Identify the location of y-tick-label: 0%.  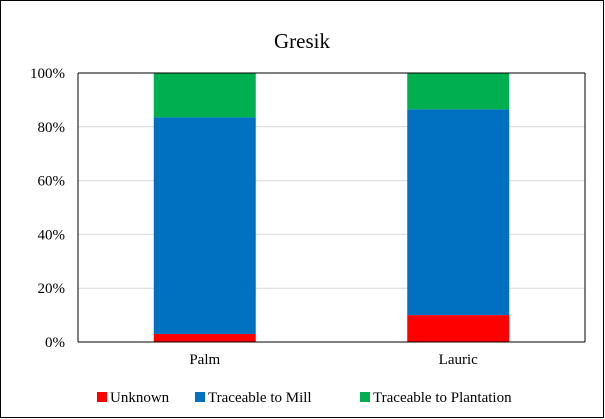
(55, 343).